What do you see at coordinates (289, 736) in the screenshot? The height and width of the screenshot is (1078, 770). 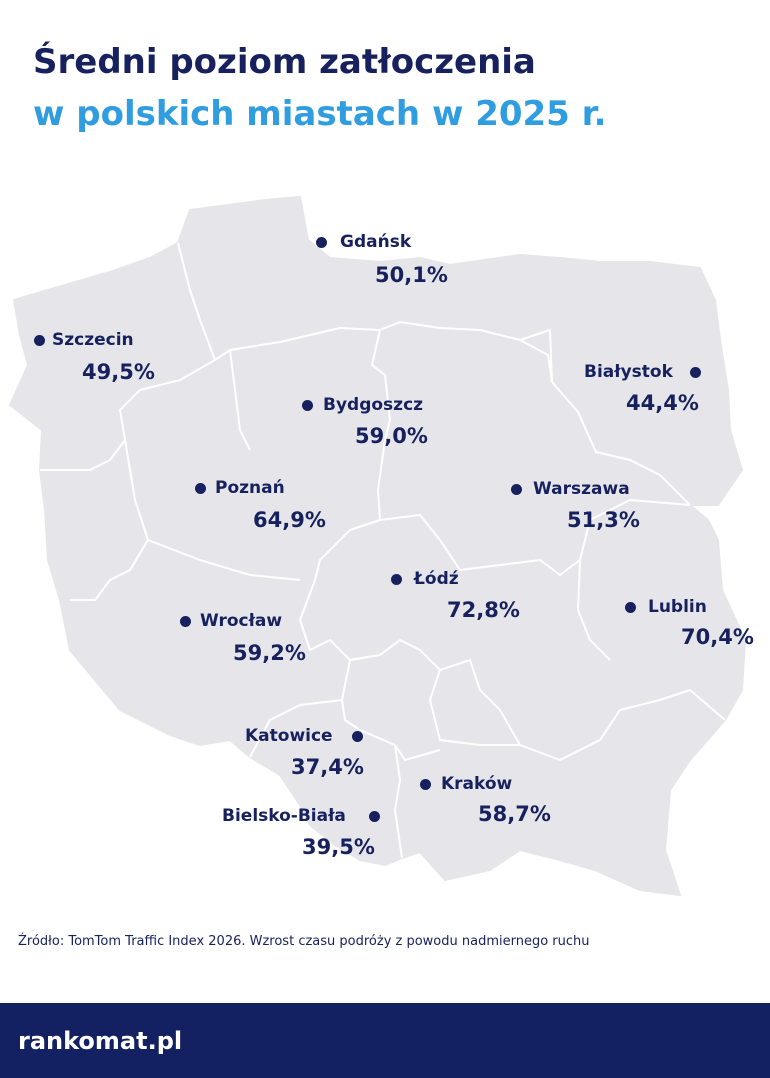 I see `city-name-katowice: Katowice` at bounding box center [289, 736].